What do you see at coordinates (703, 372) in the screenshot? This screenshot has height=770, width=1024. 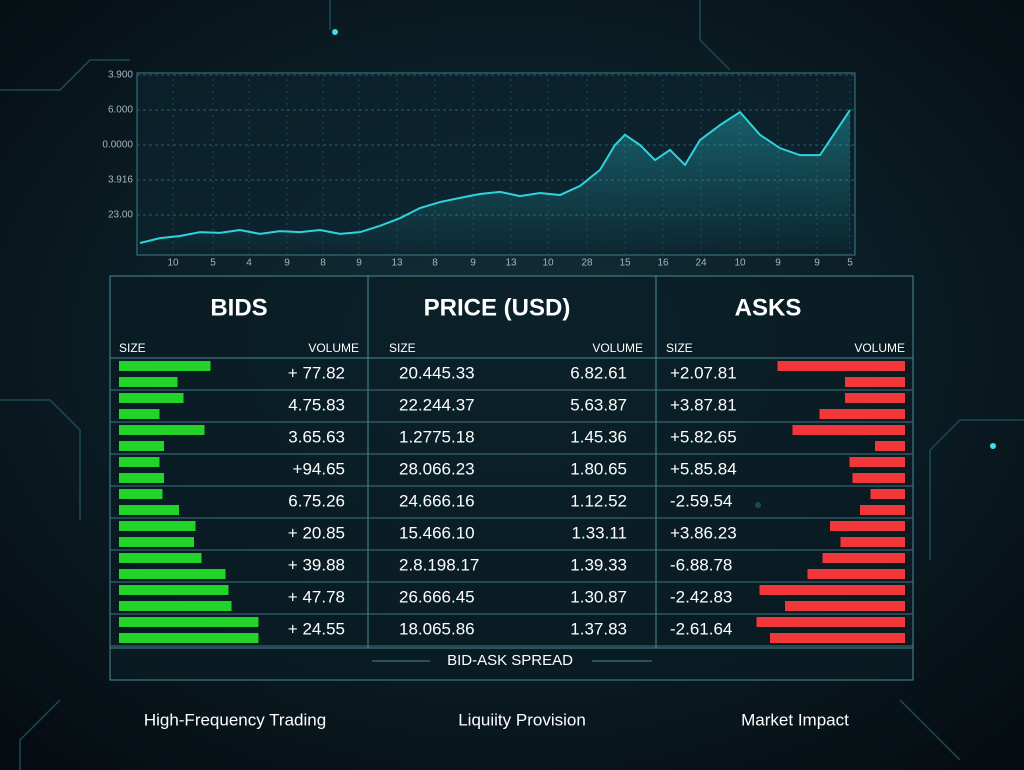 I see `ask-value: +2.07.81` at bounding box center [703, 372].